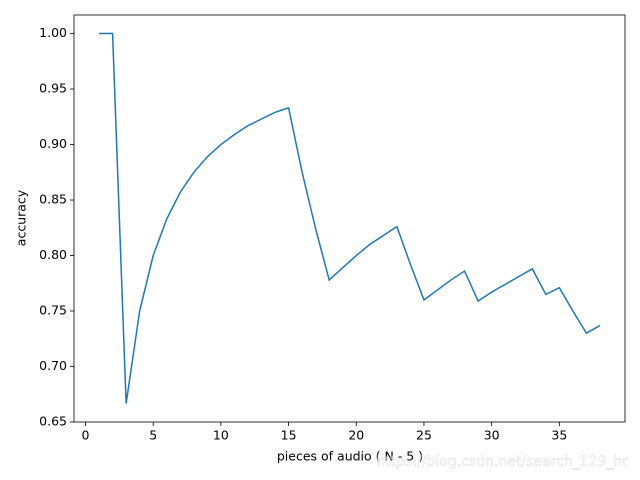 The width and height of the screenshot is (640, 480). I want to click on watermark: https://blog.csdn.net/search_129_hr, so click(502, 462).